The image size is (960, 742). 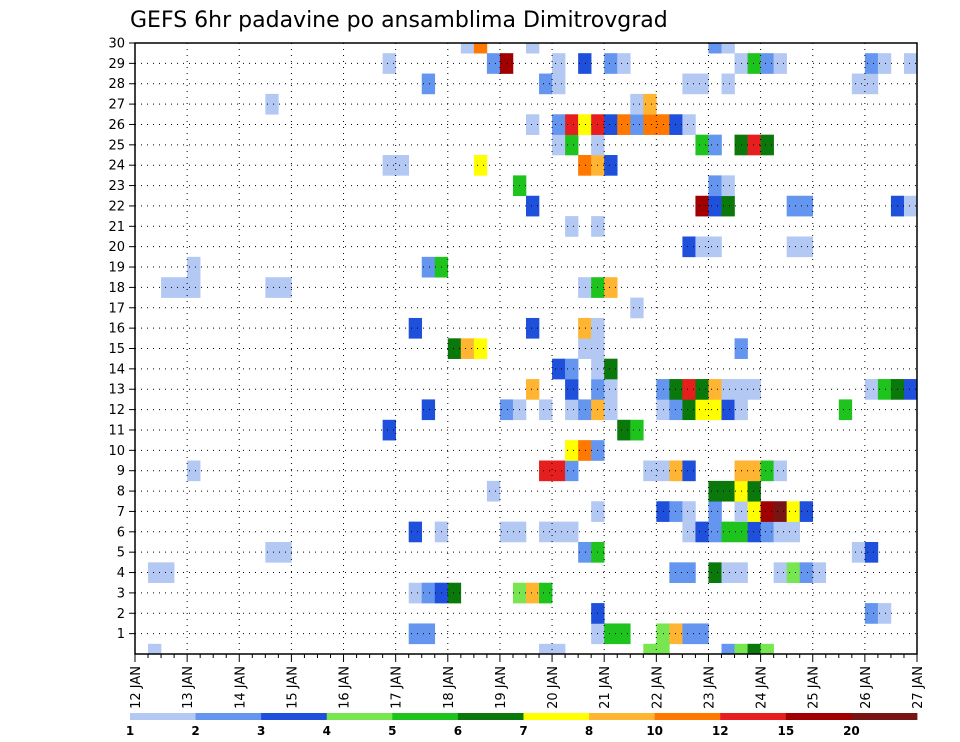 What do you see at coordinates (657, 687) in the screenshot?
I see `x-tick-label: 22 JAN` at bounding box center [657, 687].